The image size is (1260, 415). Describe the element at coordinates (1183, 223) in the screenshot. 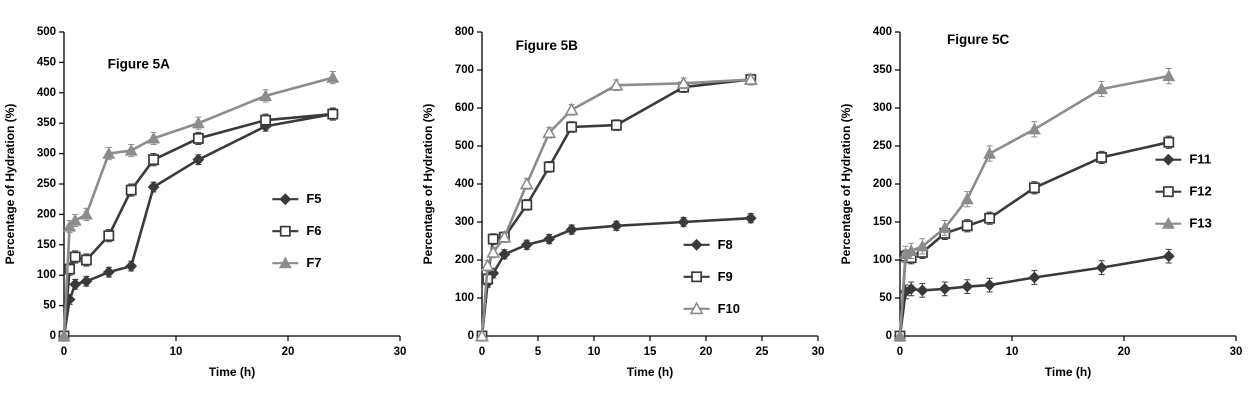

I see `legend-item-f13: F13` at that location.